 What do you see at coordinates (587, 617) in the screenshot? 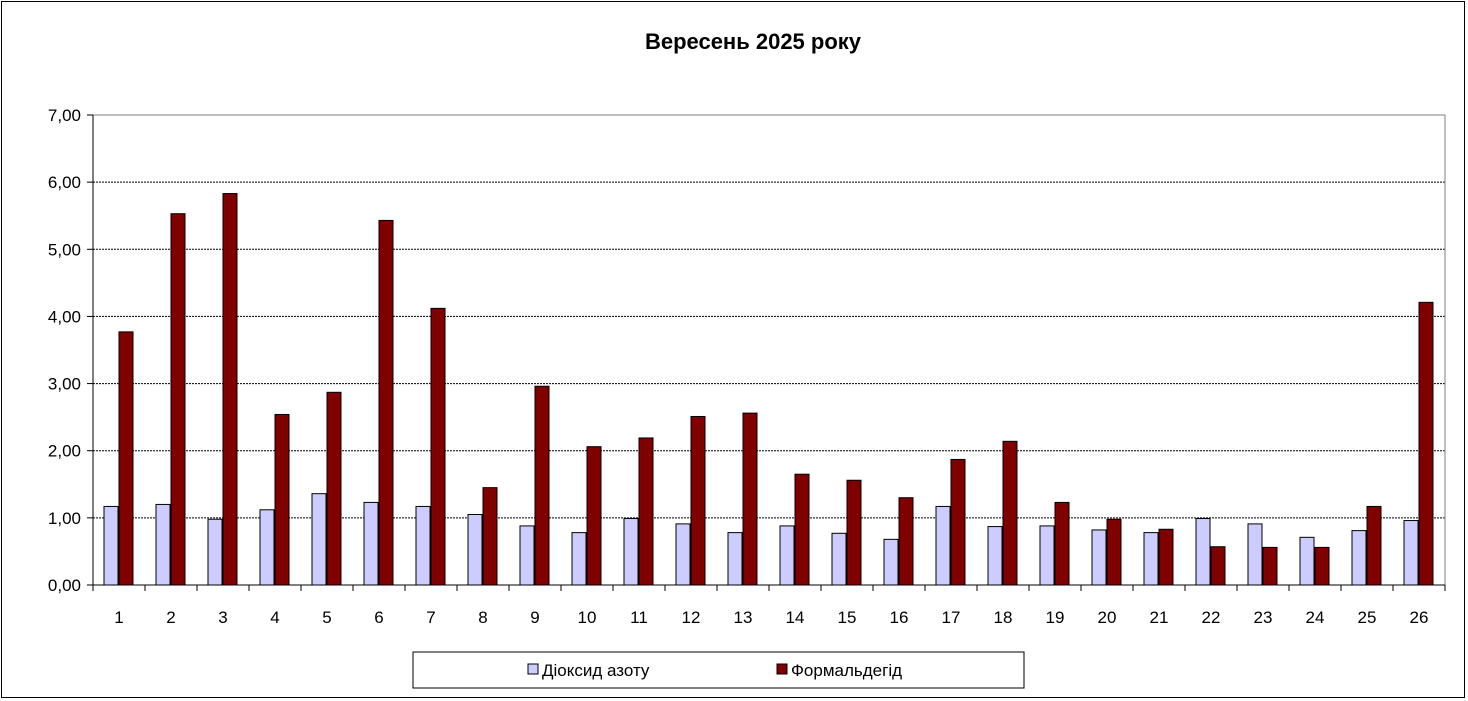
I see `x-tick-label: 10` at bounding box center [587, 617].